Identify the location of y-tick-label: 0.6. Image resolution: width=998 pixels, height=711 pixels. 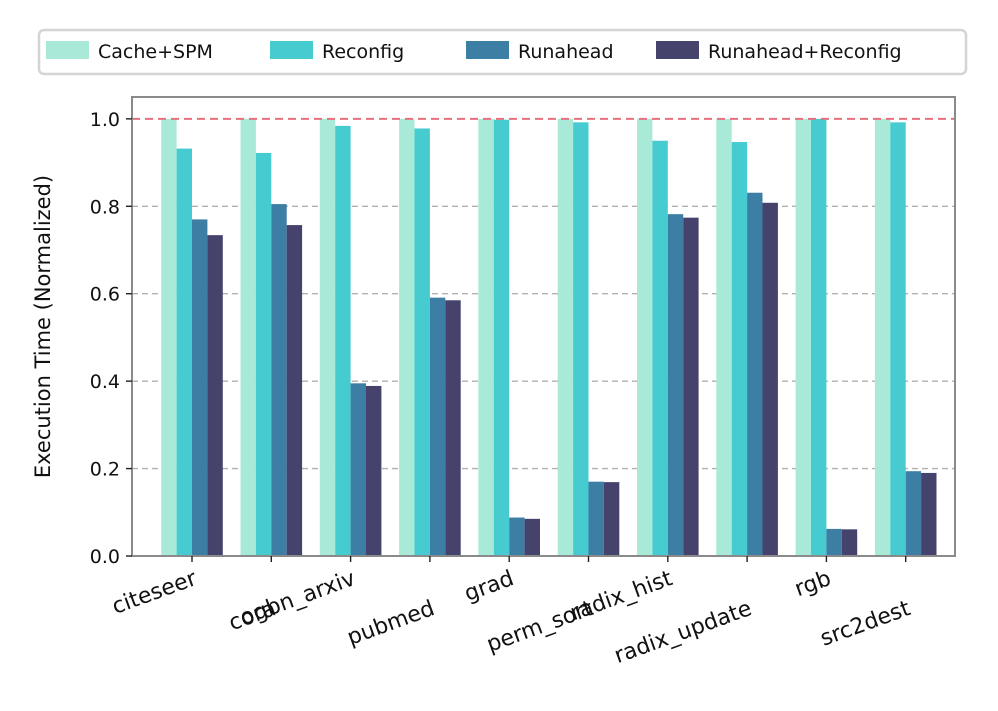
(105, 295).